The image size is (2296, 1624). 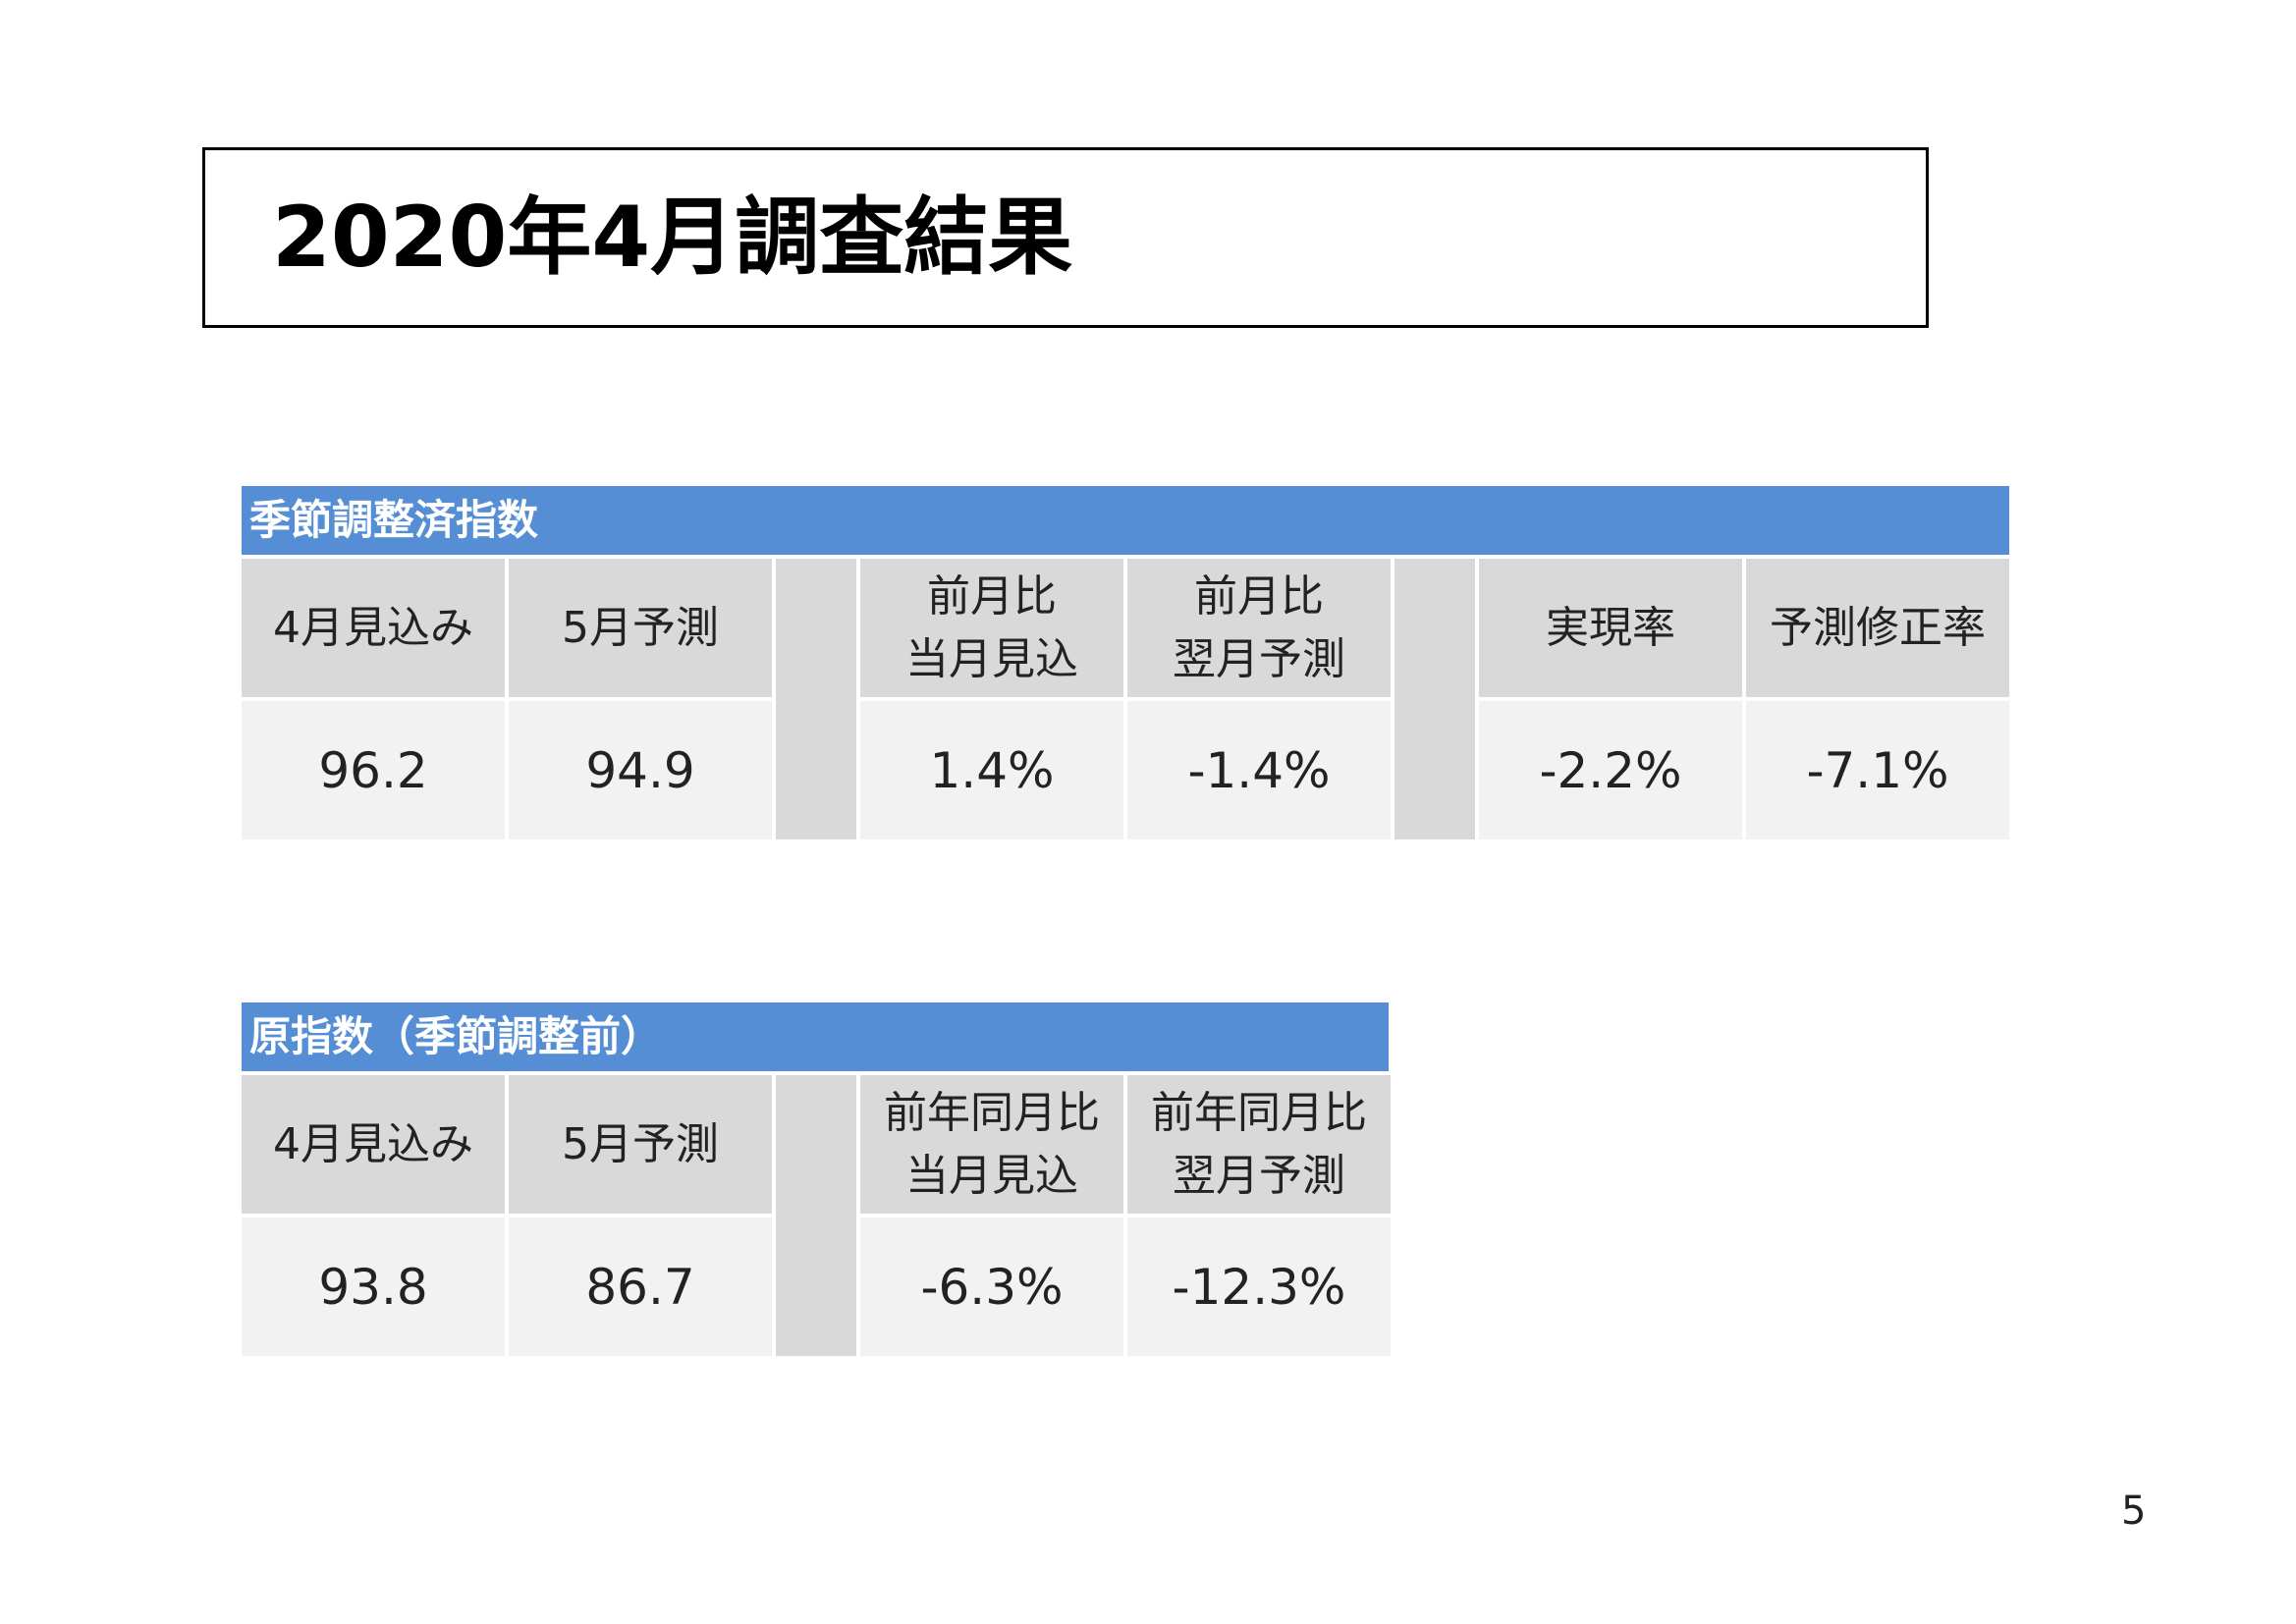 I want to click on raw-index-header: 原指数（季節調整前）, so click(x=815, y=1036).